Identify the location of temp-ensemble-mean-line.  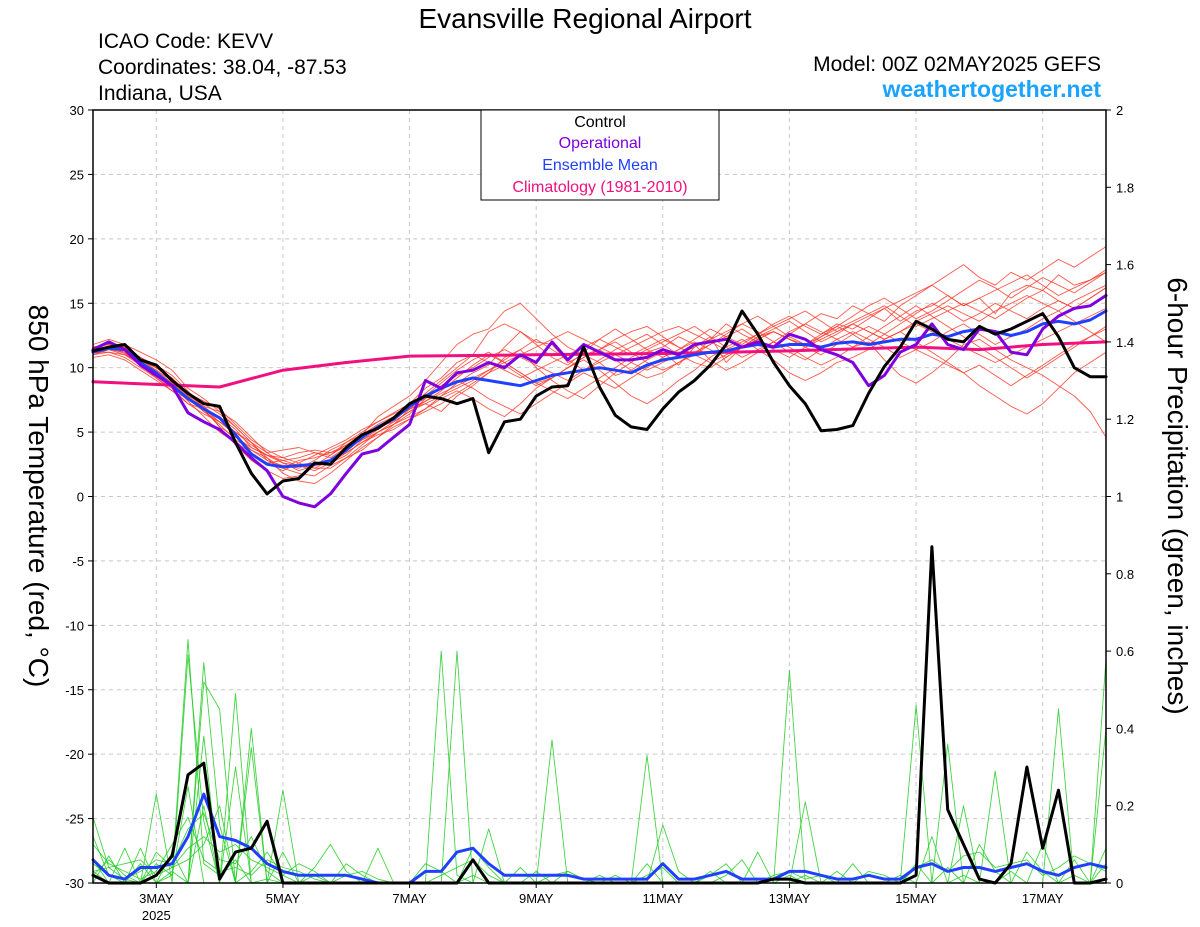
(599, 389).